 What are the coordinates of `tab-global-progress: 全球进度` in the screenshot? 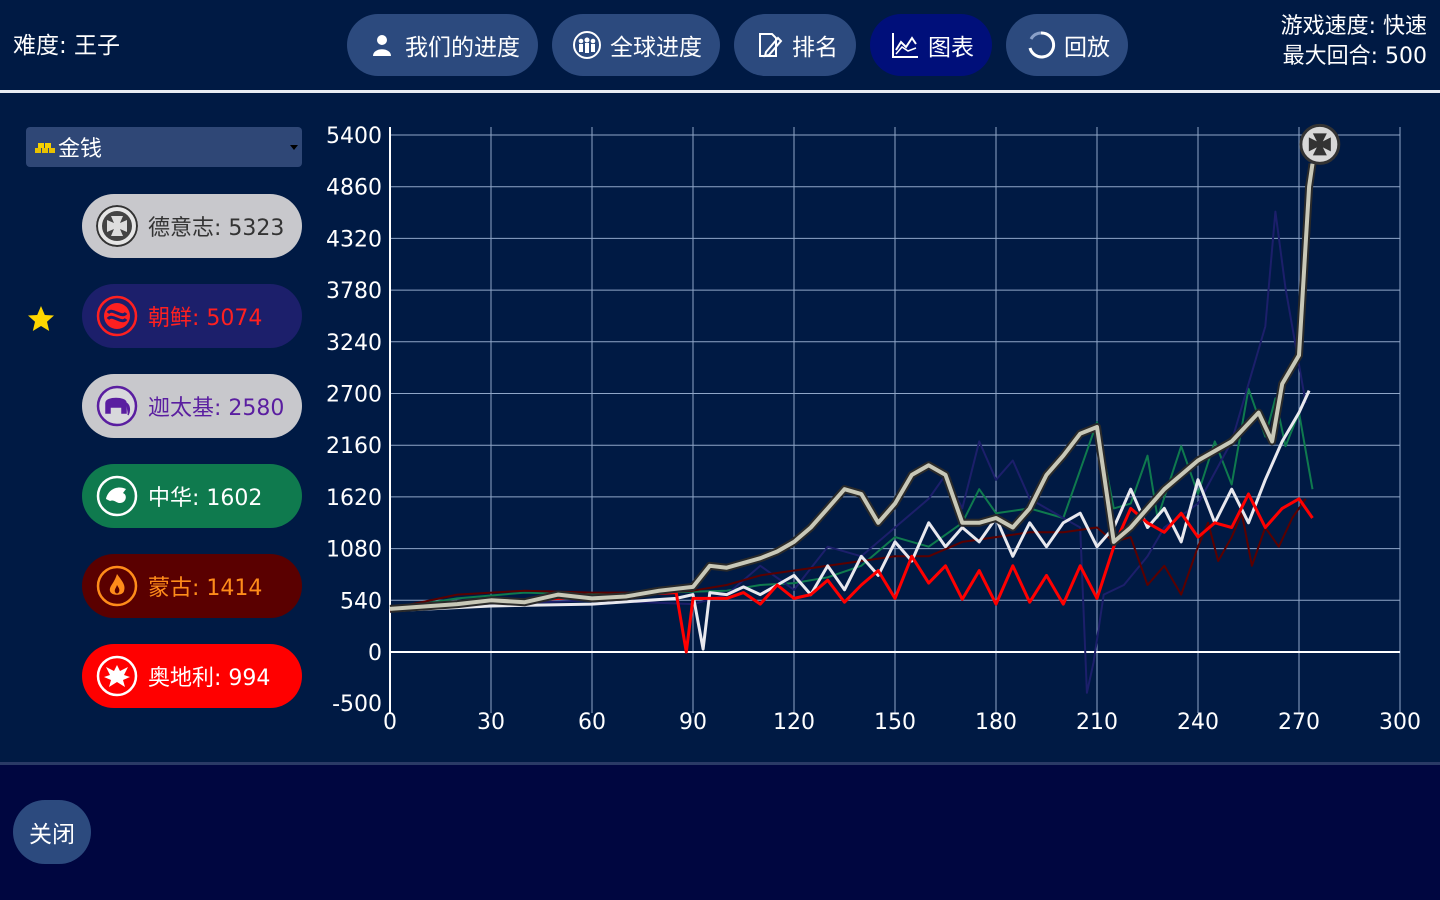 It's located at (636, 45).